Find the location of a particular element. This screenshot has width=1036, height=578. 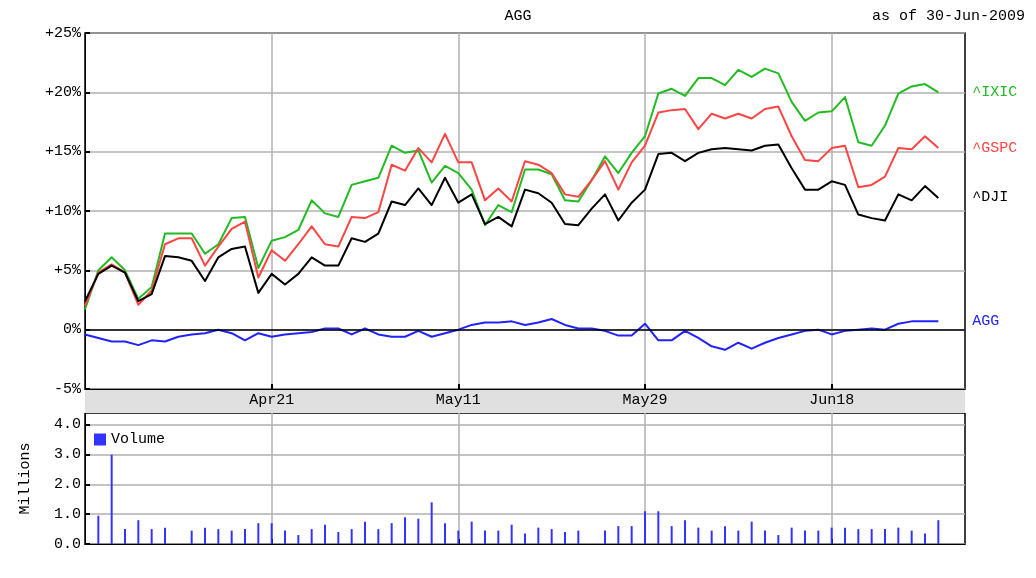

y-tick-label: 4.0 is located at coordinates (67, 425).